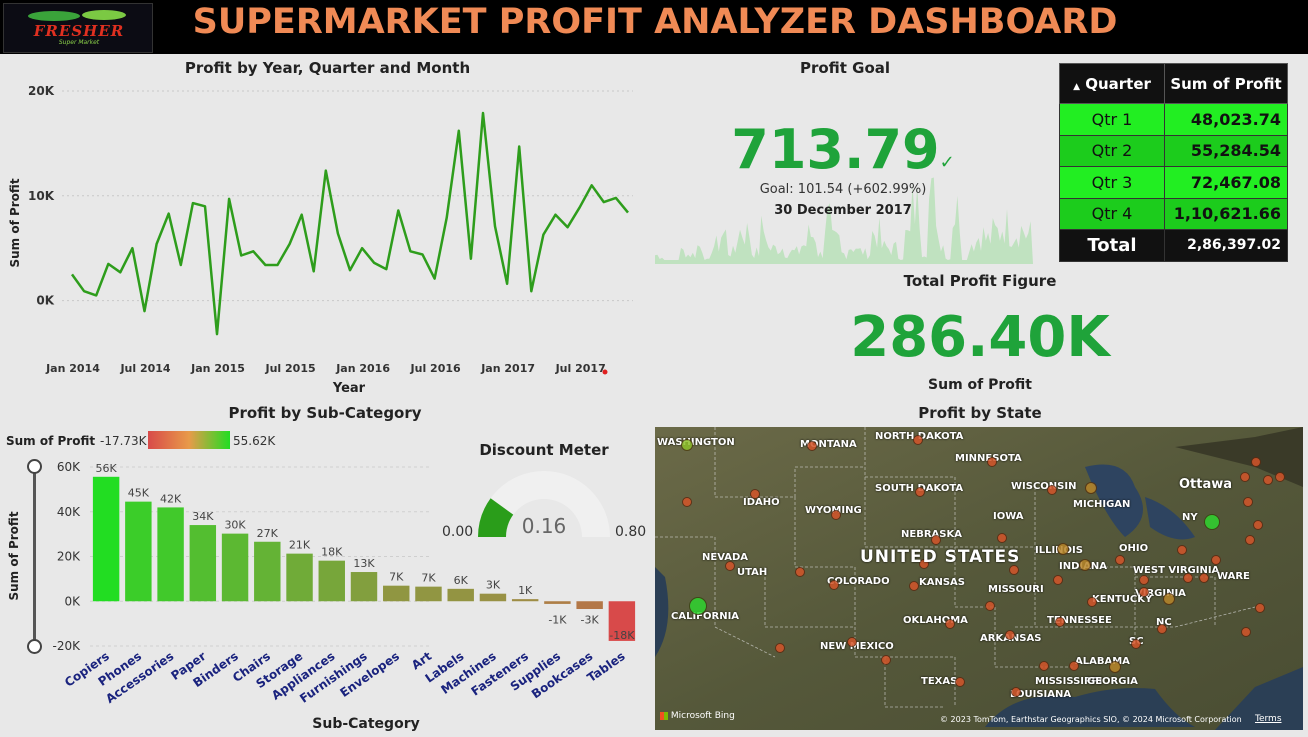 Image resolution: width=1308 pixels, height=737 pixels. I want to click on bar-bookcases, so click(589, 605).